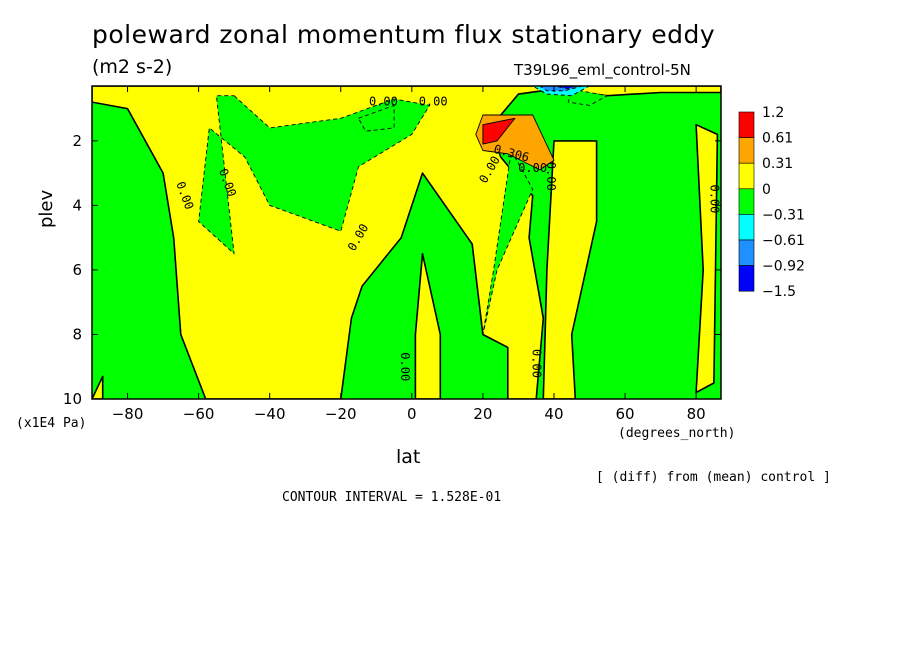  What do you see at coordinates (408, 457) in the screenshot?
I see `x-axis-label: lat` at bounding box center [408, 457].